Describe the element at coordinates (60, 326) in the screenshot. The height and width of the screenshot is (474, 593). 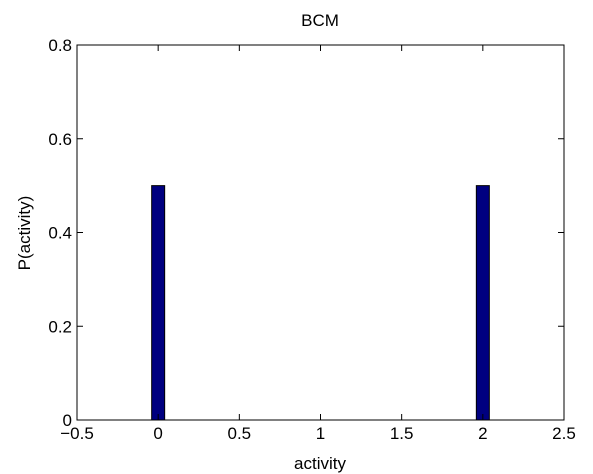
I see `y-tick-label: 0.2` at that location.